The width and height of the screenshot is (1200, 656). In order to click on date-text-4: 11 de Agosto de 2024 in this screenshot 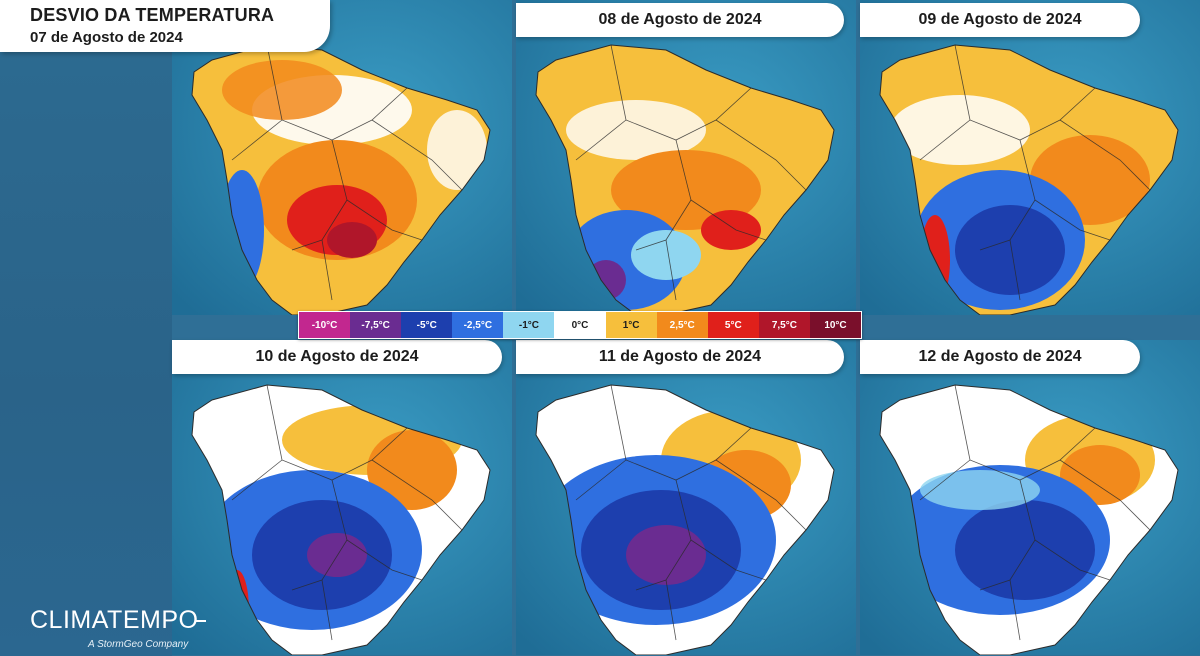, I will do `click(680, 356)`.